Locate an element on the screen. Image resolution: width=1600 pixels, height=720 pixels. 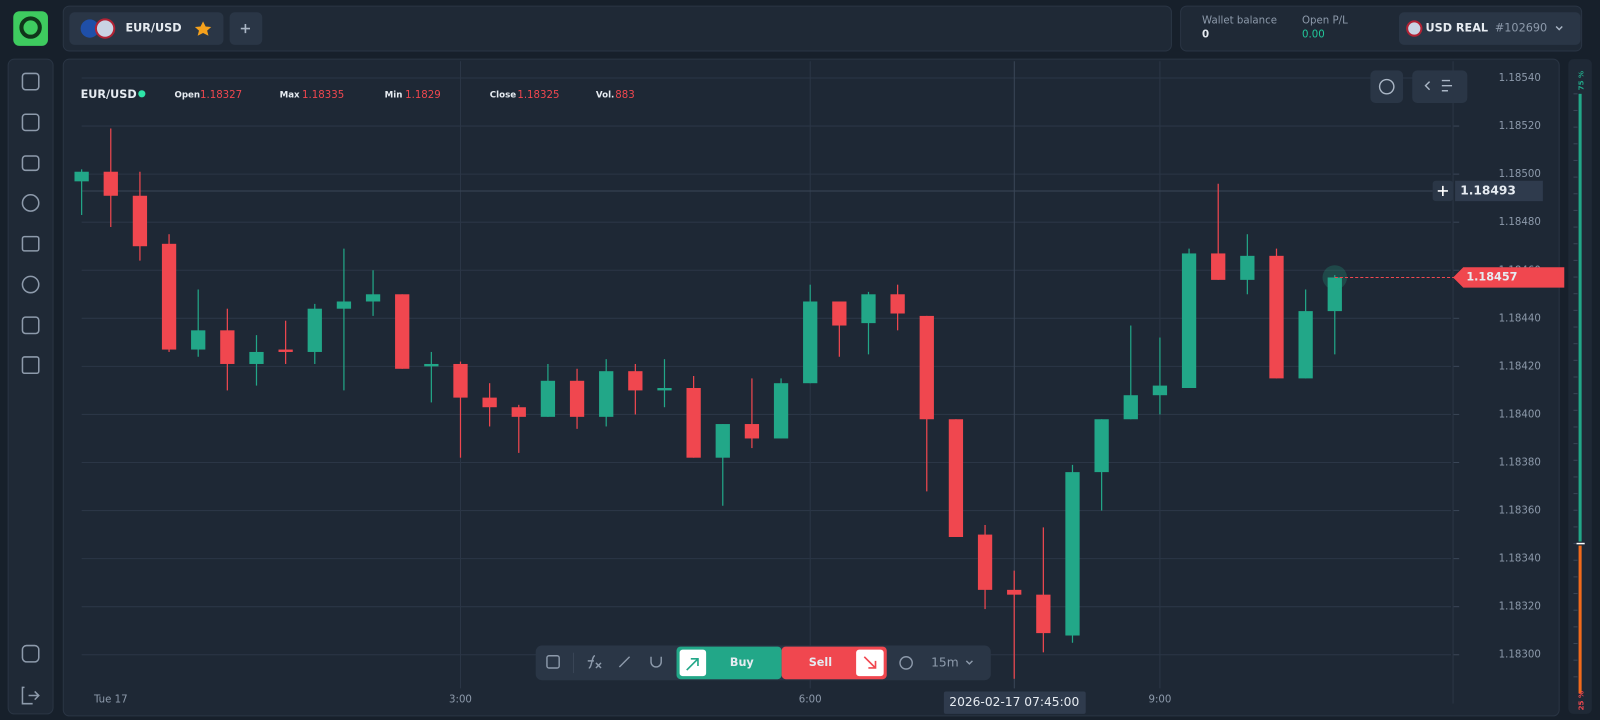
sentiment-down-label: 25 % is located at coordinates (1581, 701).